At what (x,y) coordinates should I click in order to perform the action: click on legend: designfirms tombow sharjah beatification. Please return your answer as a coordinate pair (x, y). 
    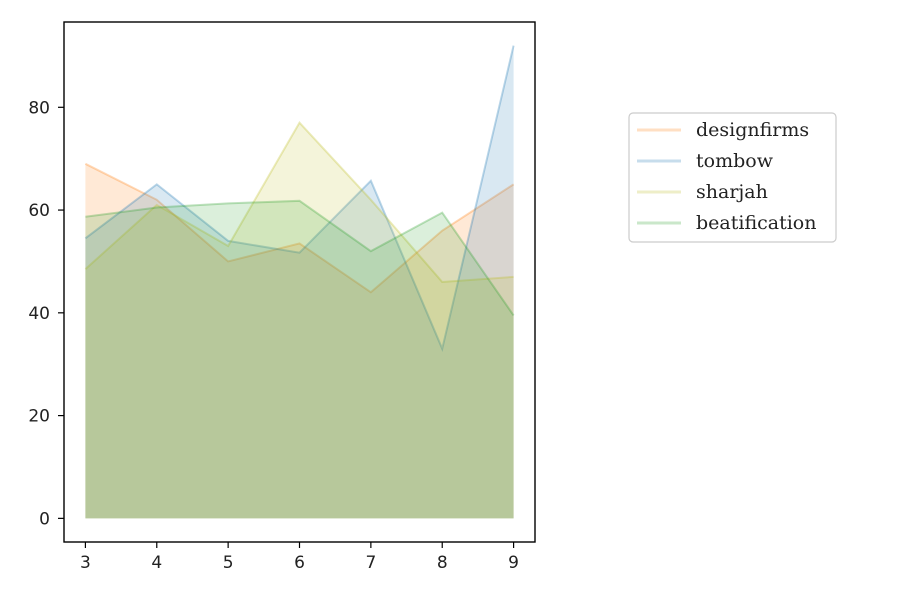
    Looking at the image, I should click on (732, 177).